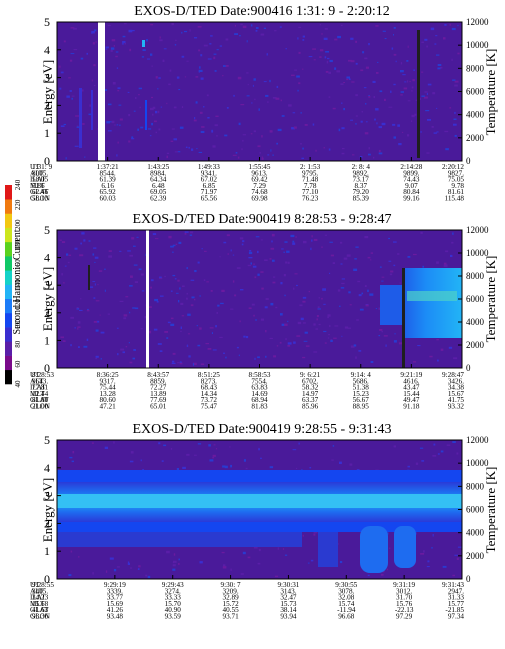 This screenshot has width=505, height=649. Describe the element at coordinates (468, 161) in the screenshot. I see `right-tick-label: 0` at that location.